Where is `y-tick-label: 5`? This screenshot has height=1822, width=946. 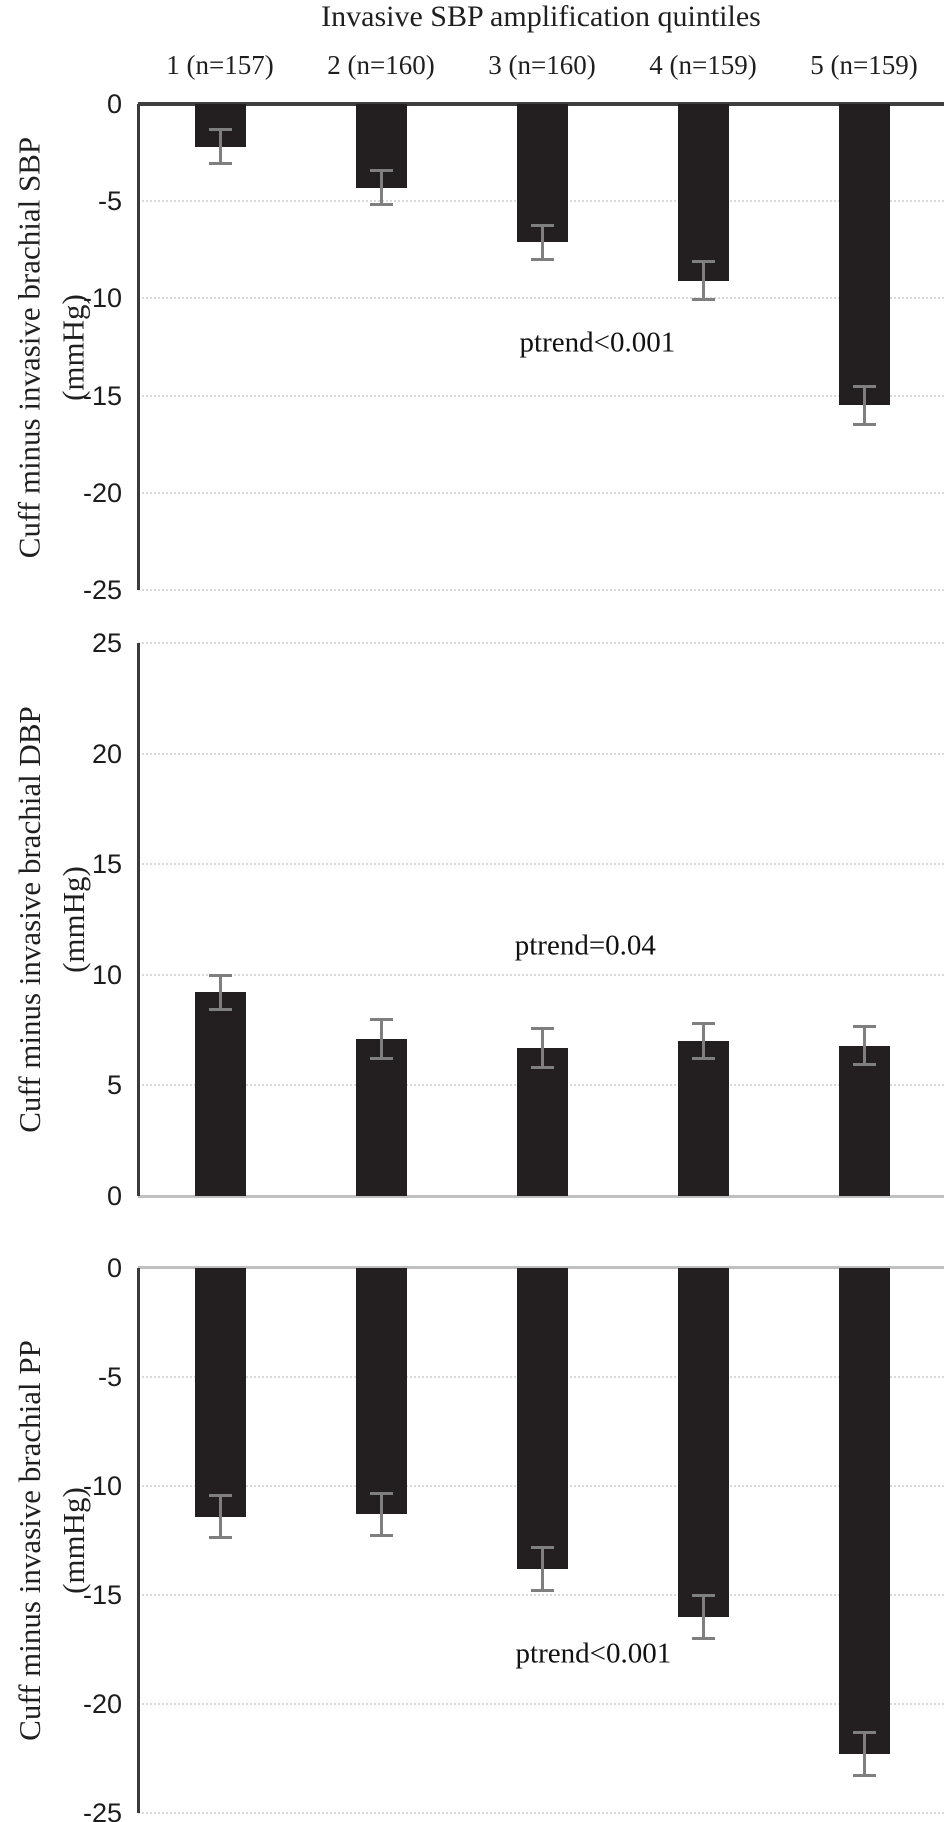 y-tick-label: 5 is located at coordinates (114, 1085).